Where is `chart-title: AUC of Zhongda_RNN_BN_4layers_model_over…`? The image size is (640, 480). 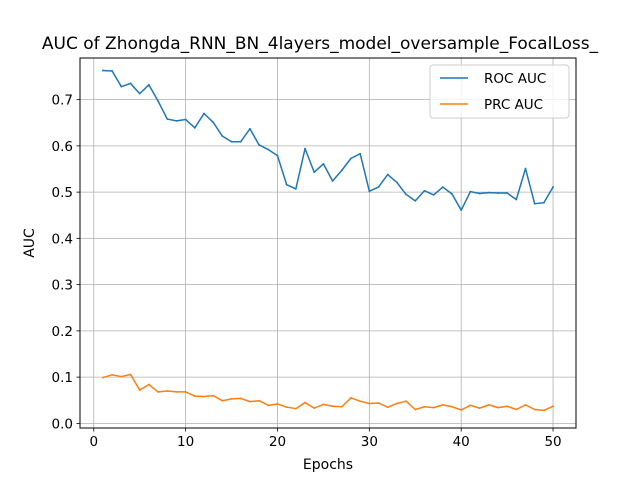 chart-title: AUC of Zhongda_RNN_BN_4layers_model_over… is located at coordinates (320, 44).